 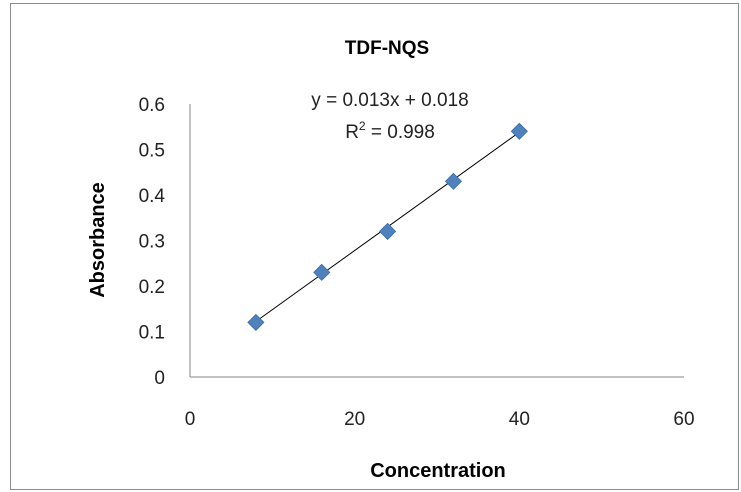 I want to click on y-tick-label: 0.3, so click(x=152, y=242).